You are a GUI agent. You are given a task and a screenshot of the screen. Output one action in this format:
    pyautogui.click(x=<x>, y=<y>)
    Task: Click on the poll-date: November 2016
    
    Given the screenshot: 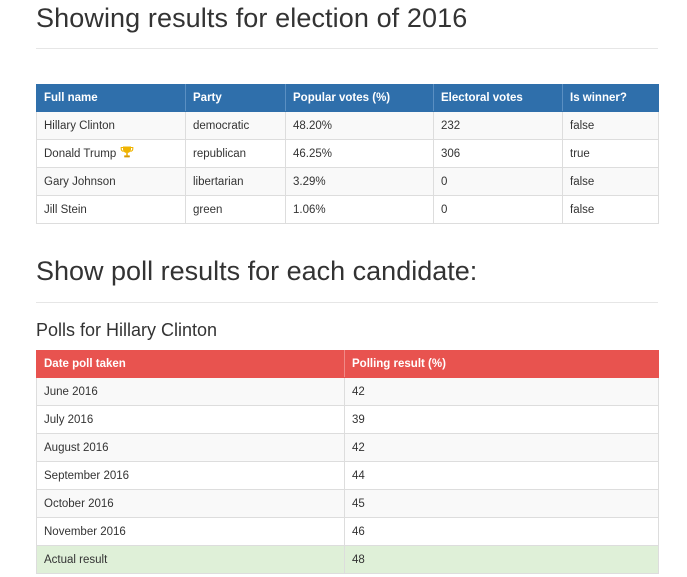 What is the action you would take?
    pyautogui.click(x=190, y=531)
    